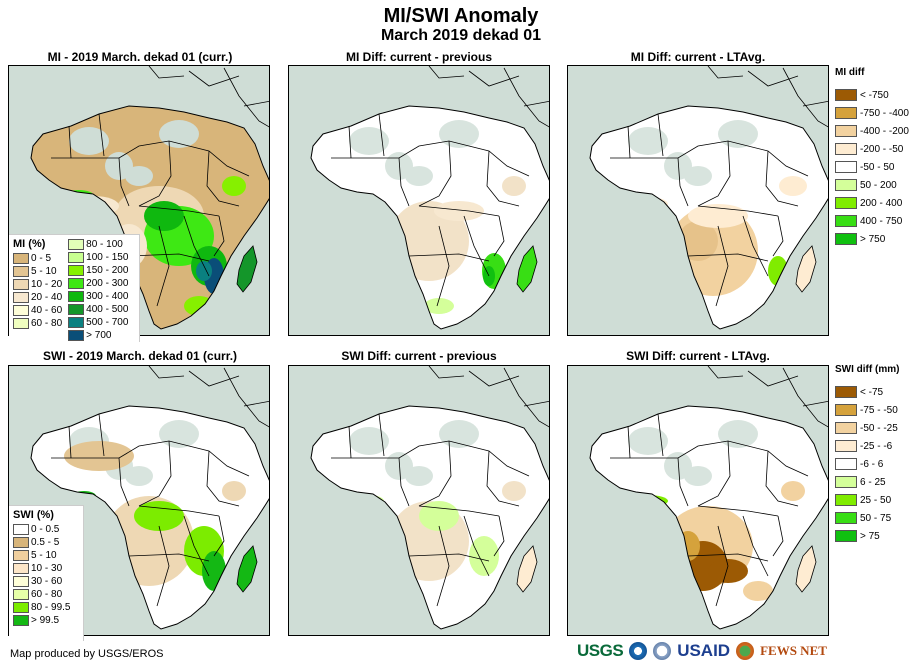 This screenshot has width=922, height=672. Describe the element at coordinates (107, 283) in the screenshot. I see `legend-label: 200 - 300` at that location.